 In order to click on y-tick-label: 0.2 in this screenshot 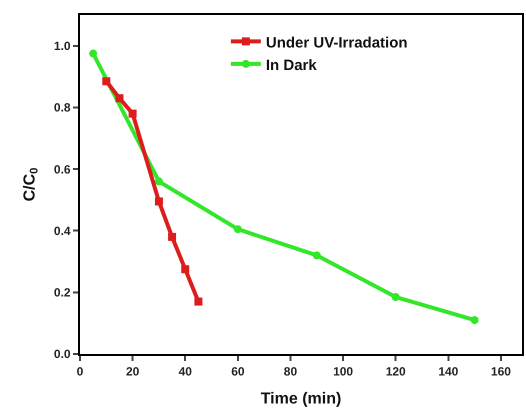, I will do `click(62, 293)`.